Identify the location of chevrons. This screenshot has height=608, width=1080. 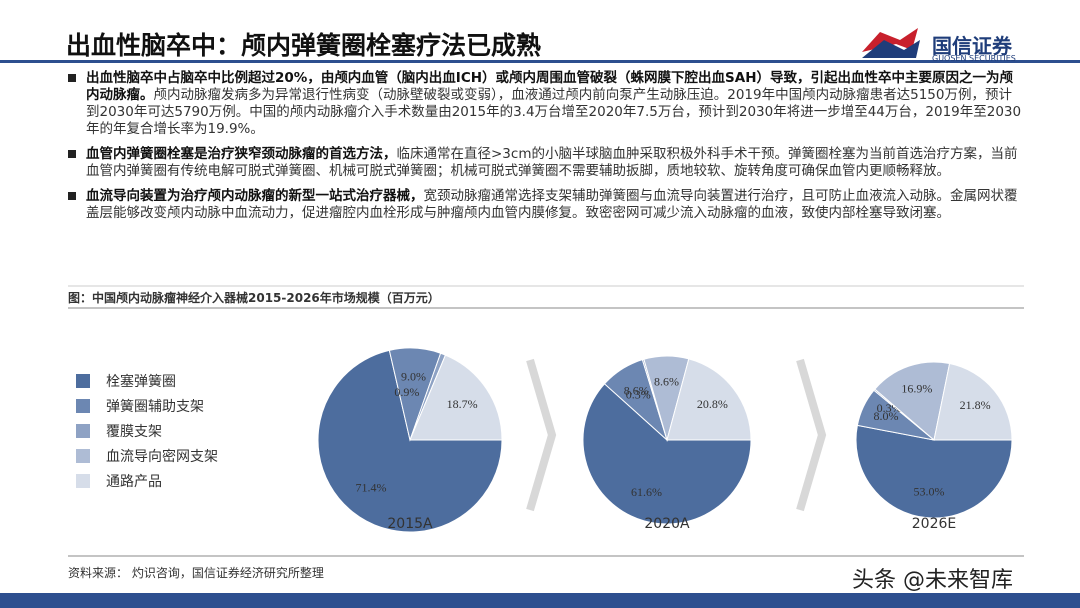
(676, 435).